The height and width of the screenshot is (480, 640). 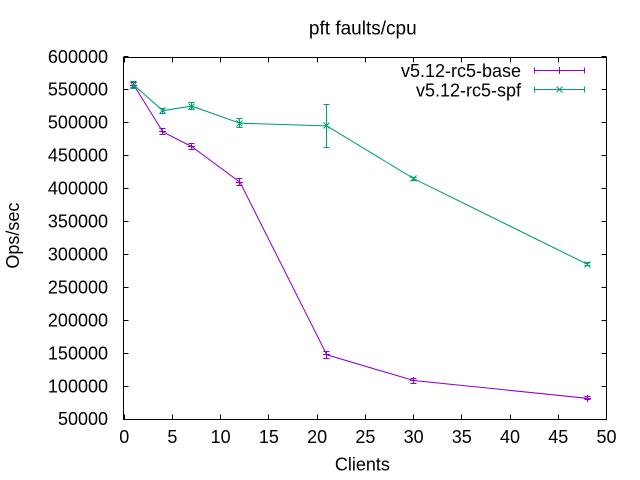 I want to click on svg-text: v5.12-rc5-spf, so click(x=469, y=90).